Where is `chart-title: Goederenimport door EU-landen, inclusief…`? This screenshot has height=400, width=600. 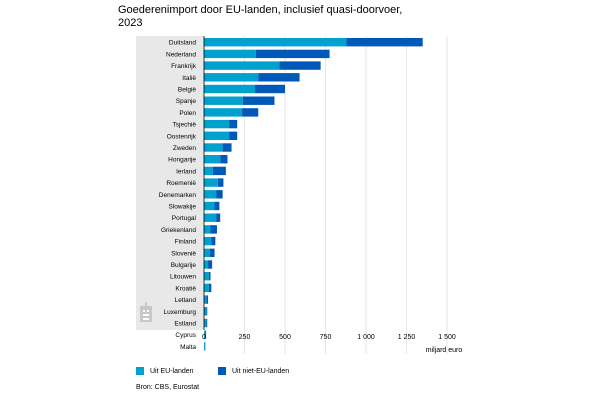
chart-title: Goederenimport door EU-landen, inclusief… is located at coordinates (260, 16).